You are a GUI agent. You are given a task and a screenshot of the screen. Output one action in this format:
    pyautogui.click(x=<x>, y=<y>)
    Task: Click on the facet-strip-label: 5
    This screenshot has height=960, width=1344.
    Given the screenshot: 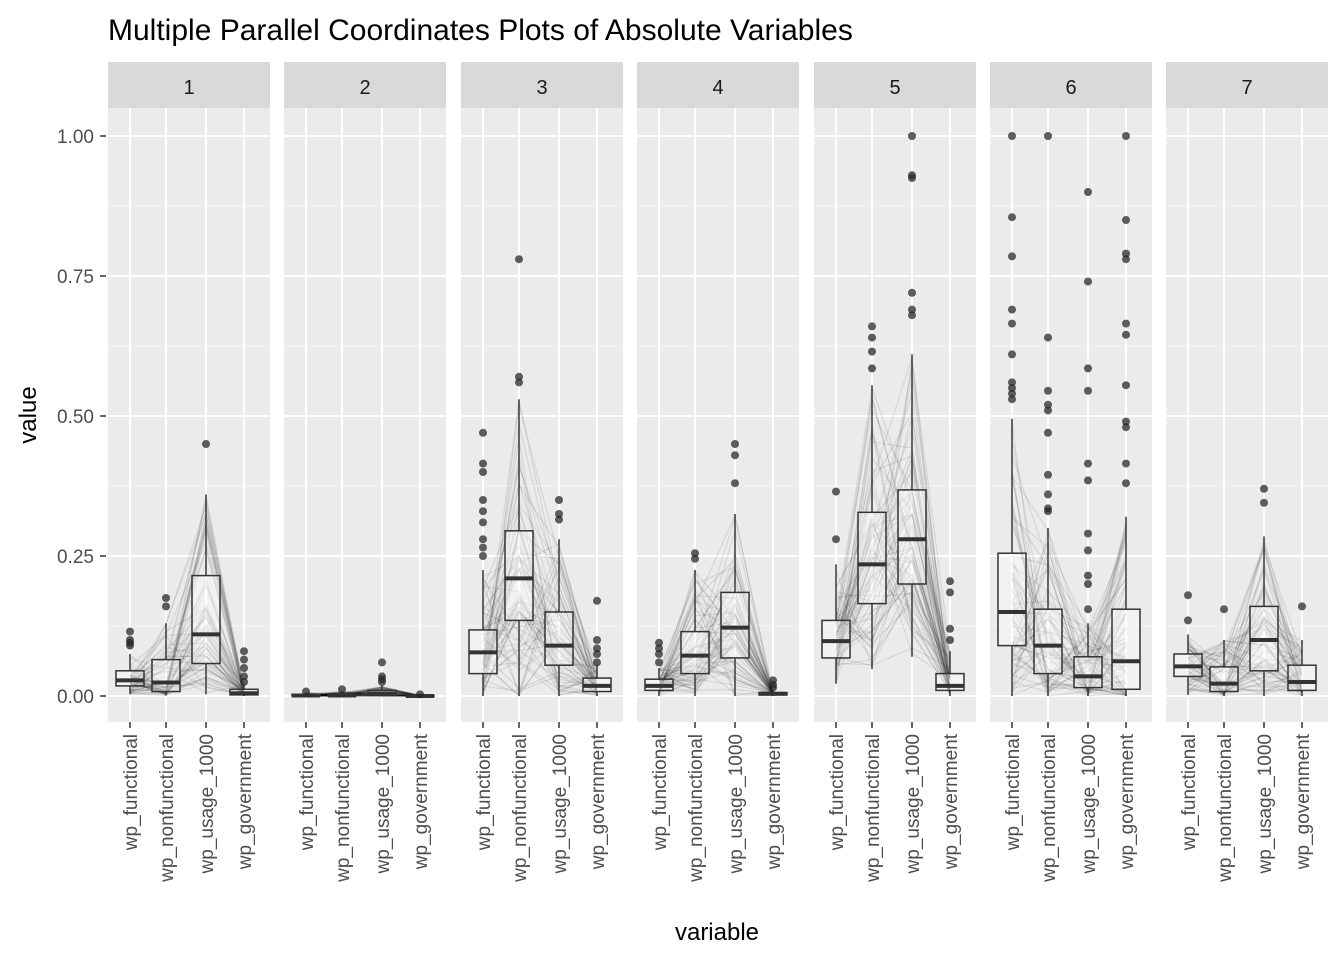 What is the action you would take?
    pyautogui.click(x=894, y=88)
    